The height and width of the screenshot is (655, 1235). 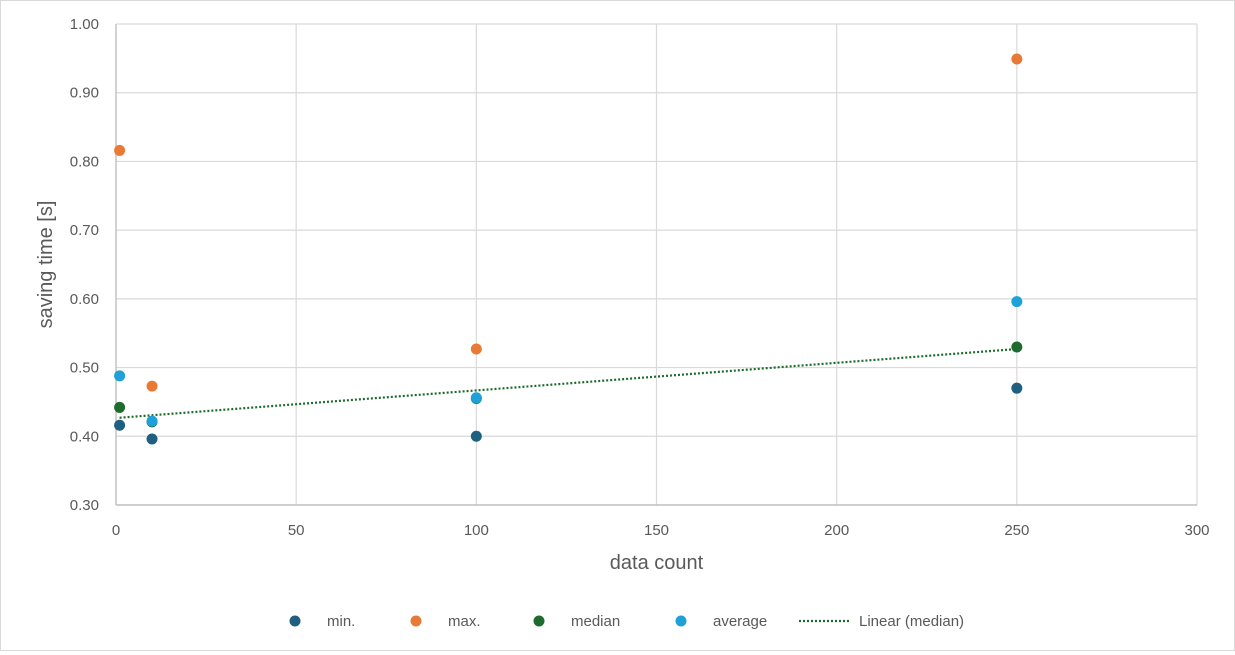 What do you see at coordinates (341, 621) in the screenshot?
I see `legend-label: min.` at bounding box center [341, 621].